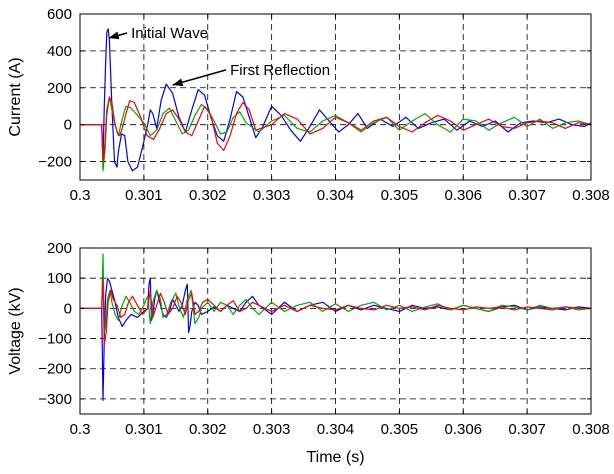  What do you see at coordinates (15, 96) in the screenshot?
I see `y-axis-label: Current (A)` at bounding box center [15, 96].